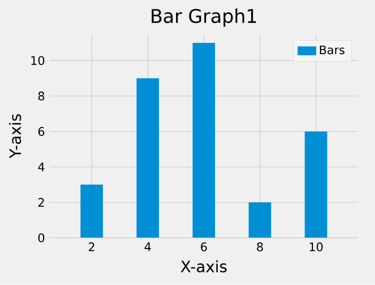  What do you see at coordinates (332, 50) in the screenshot?
I see `legend-label: Bars` at bounding box center [332, 50].